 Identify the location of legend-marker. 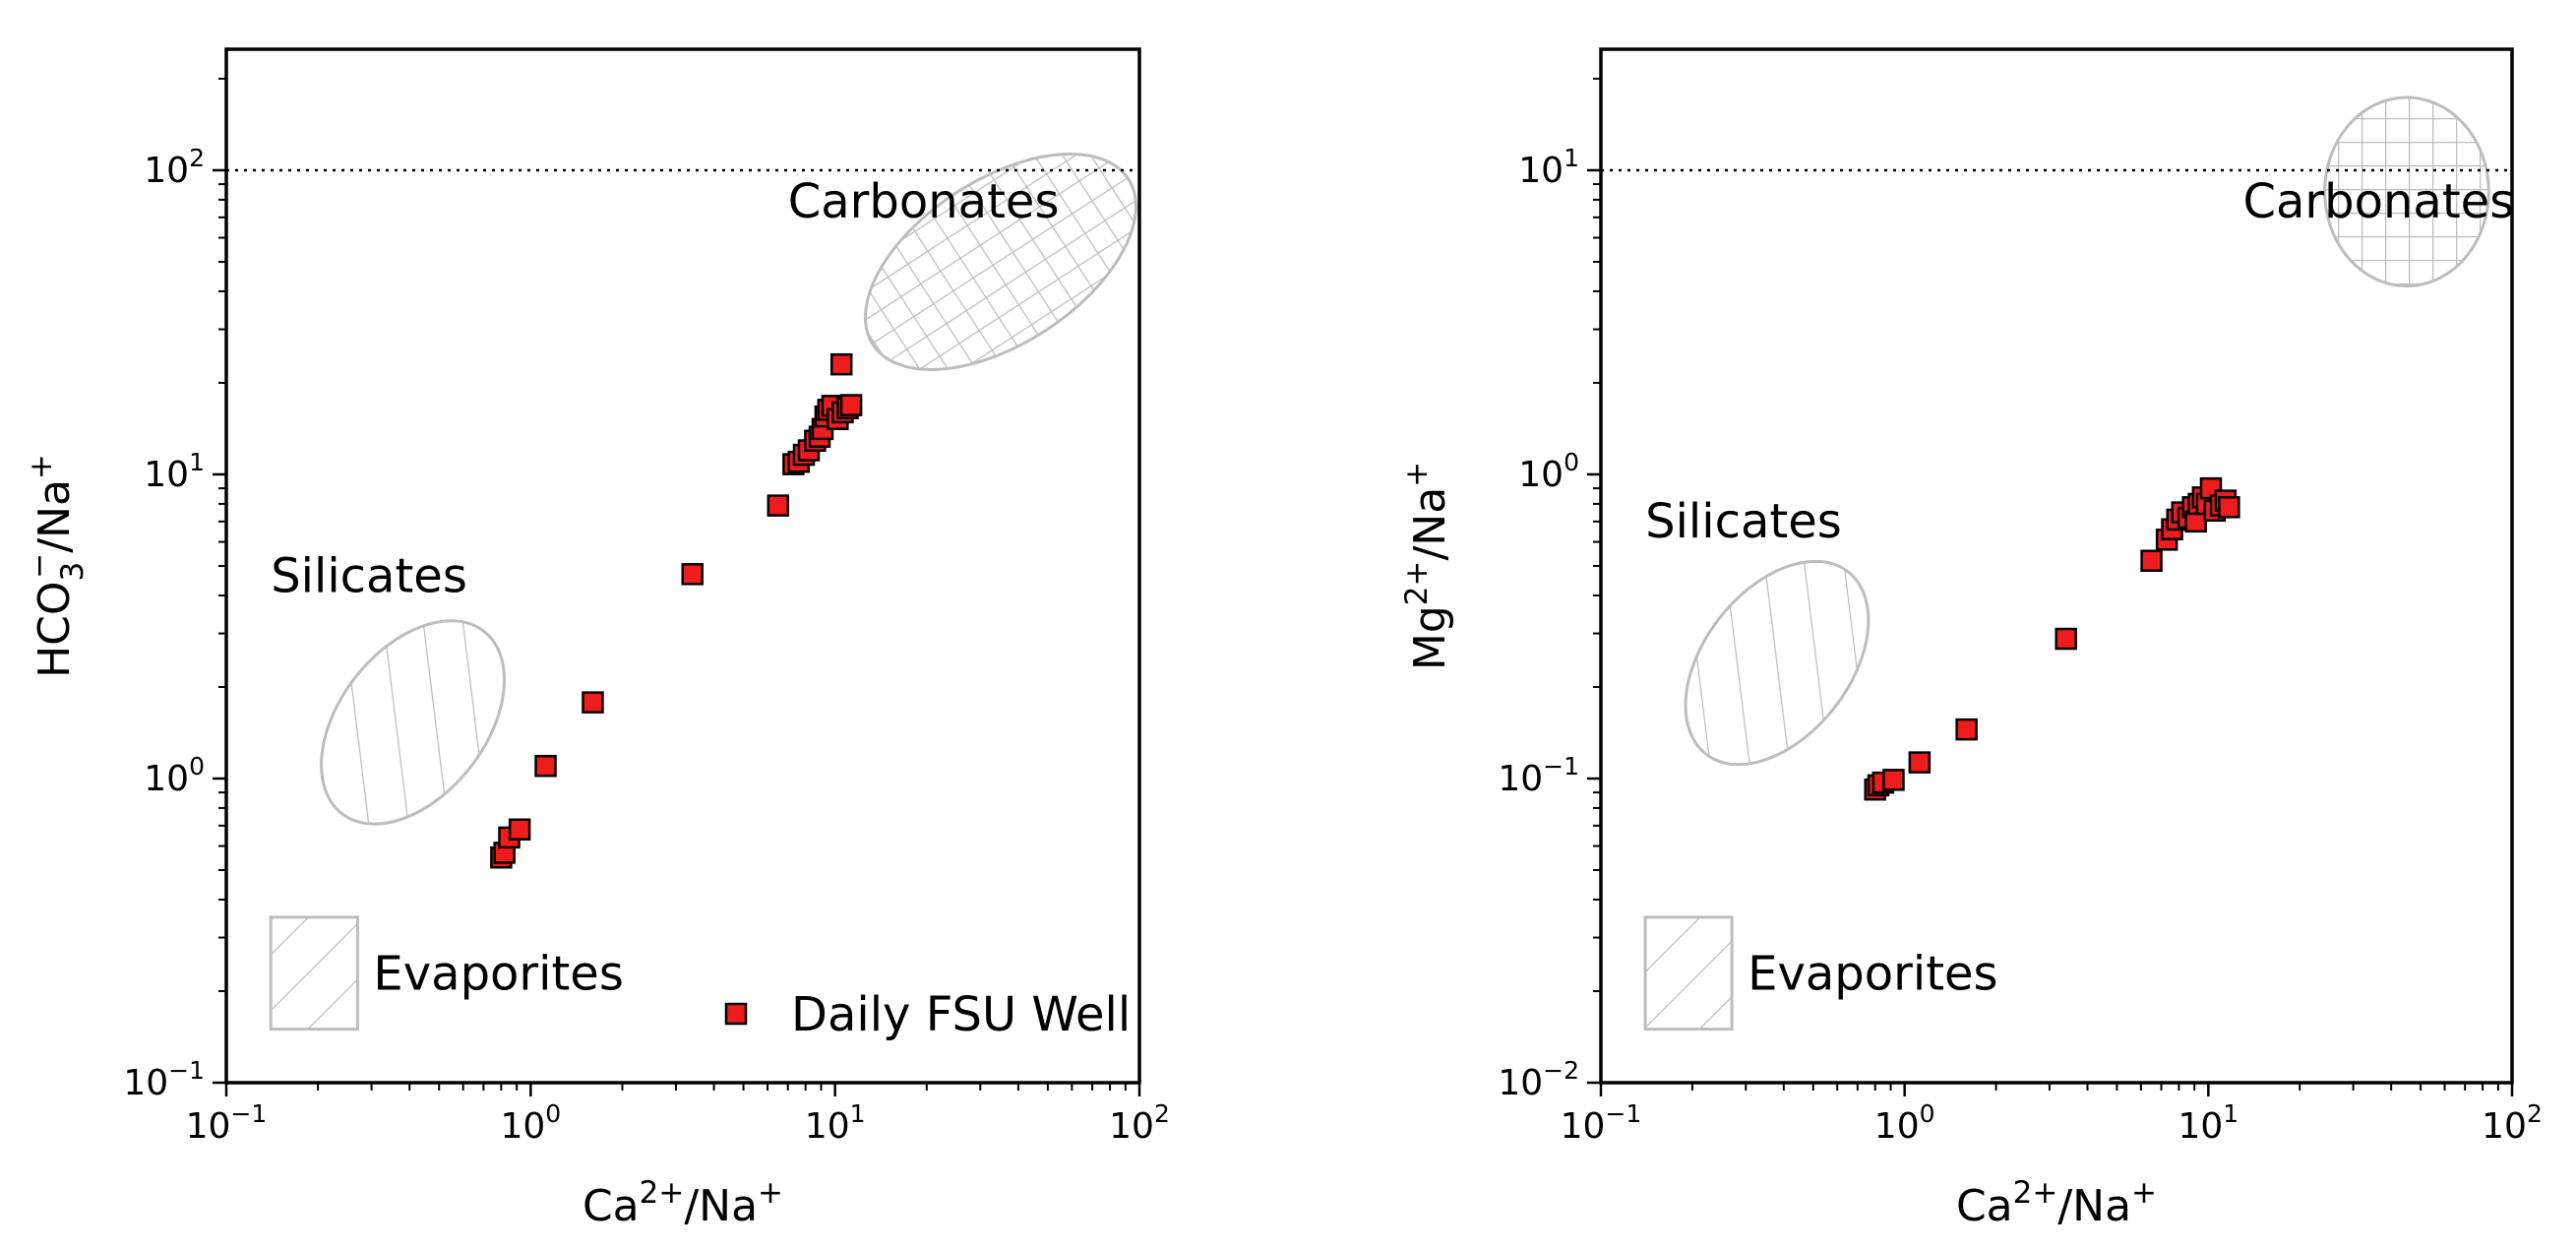
(736, 1014).